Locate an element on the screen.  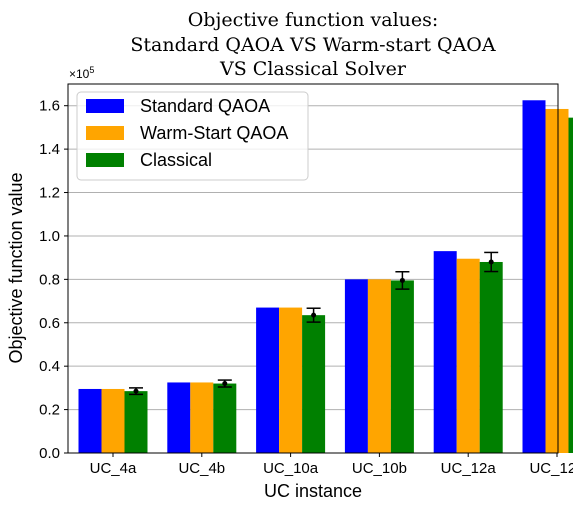
y-tick-label: 1.2 is located at coordinates (49, 193).